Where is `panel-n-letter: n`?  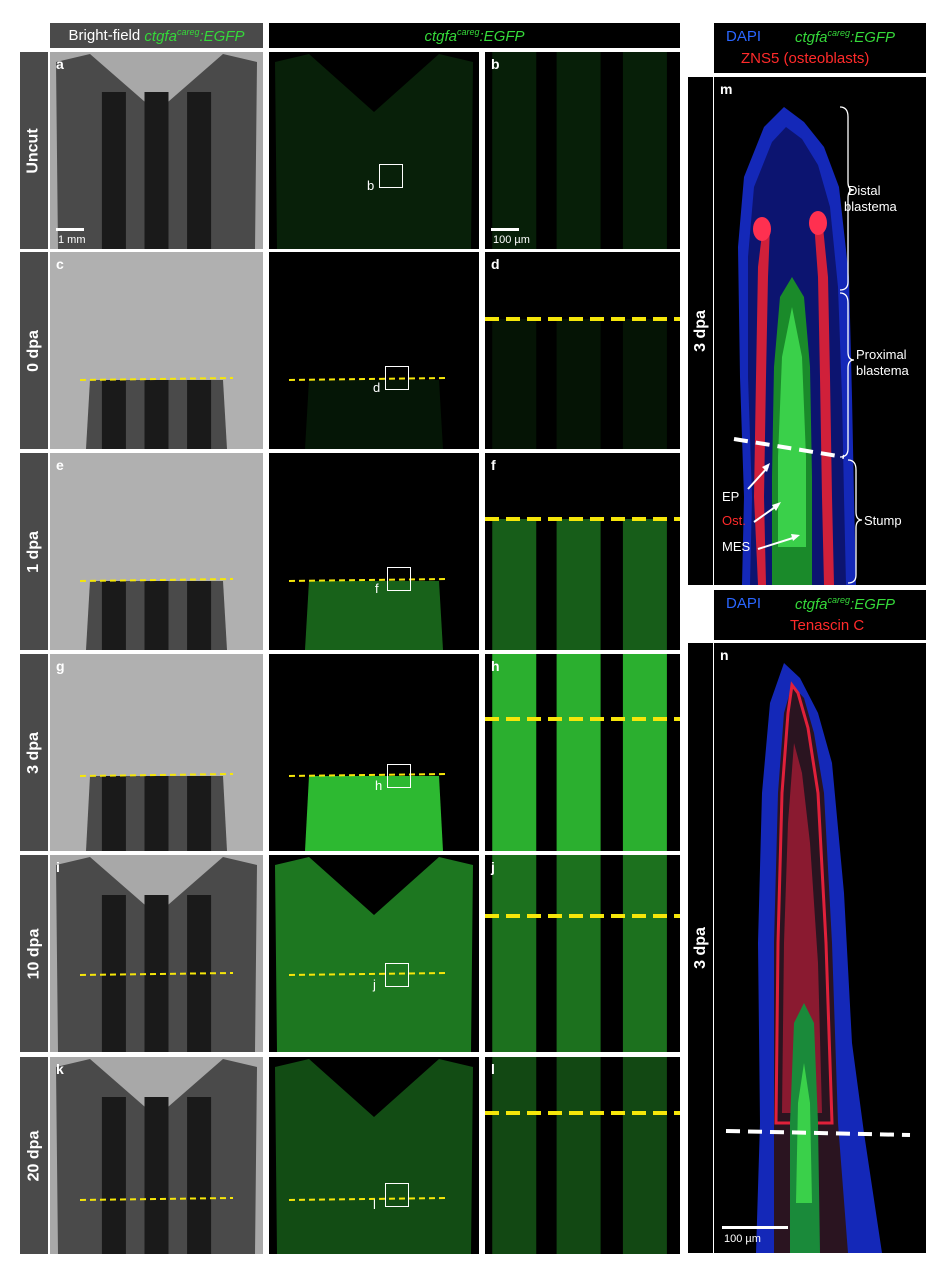 panel-n-letter: n is located at coordinates (724, 655).